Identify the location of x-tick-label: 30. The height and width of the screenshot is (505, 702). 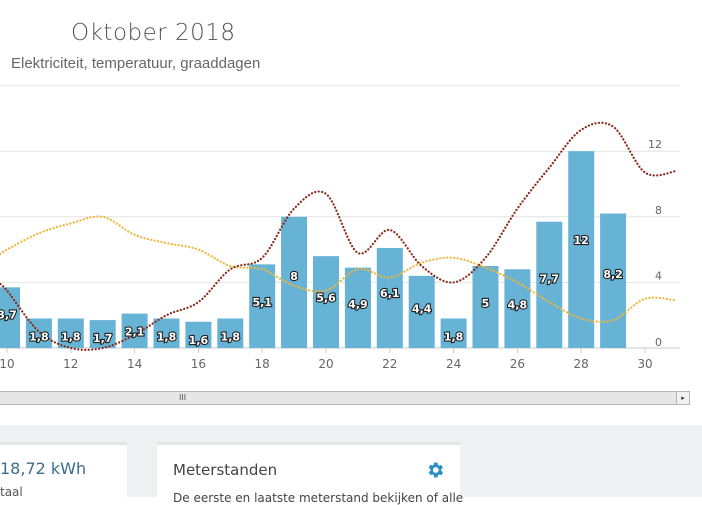
(644, 364).